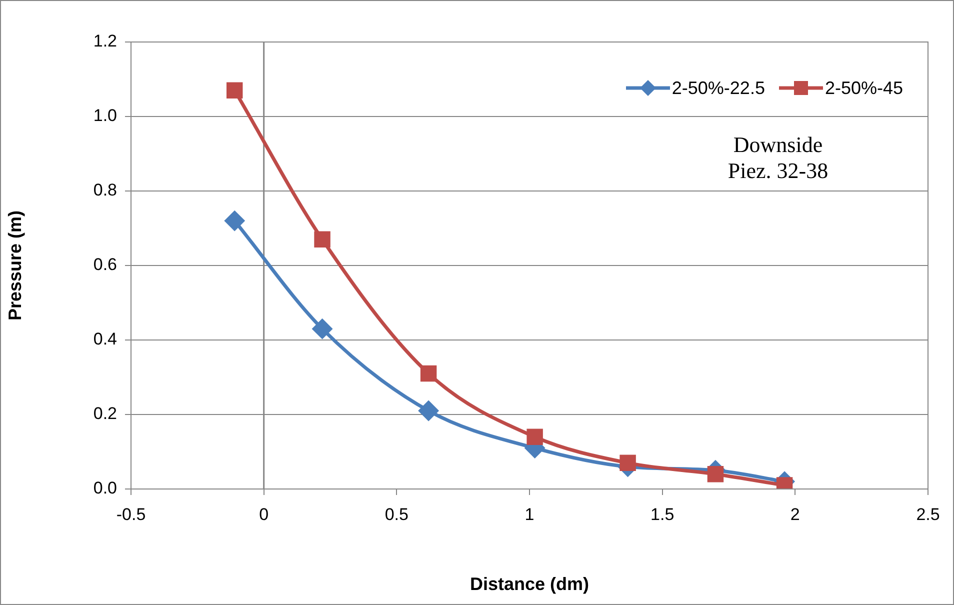 The image size is (954, 605). Describe the element at coordinates (795, 514) in the screenshot. I see `x-tick-label: 2` at that location.